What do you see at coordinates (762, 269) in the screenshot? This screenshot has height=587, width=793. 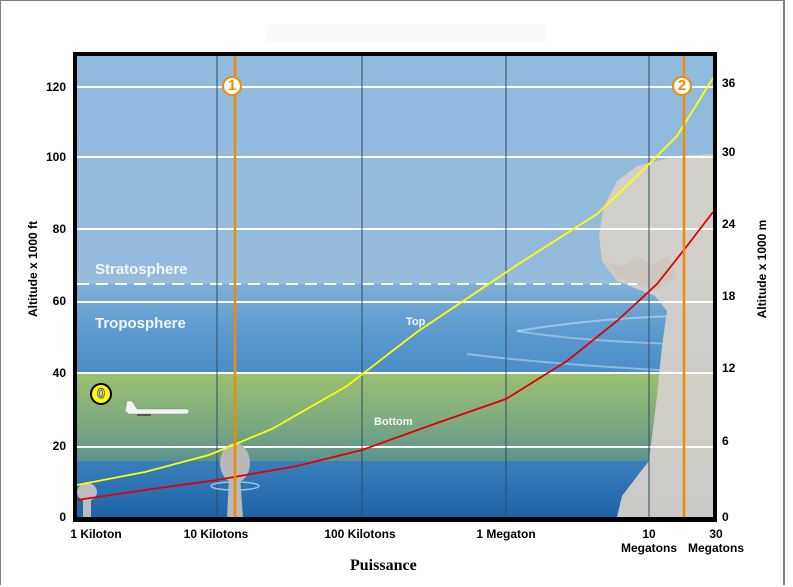 I see `y-axis-right-title: Altitude x 1000 m` at bounding box center [762, 269].